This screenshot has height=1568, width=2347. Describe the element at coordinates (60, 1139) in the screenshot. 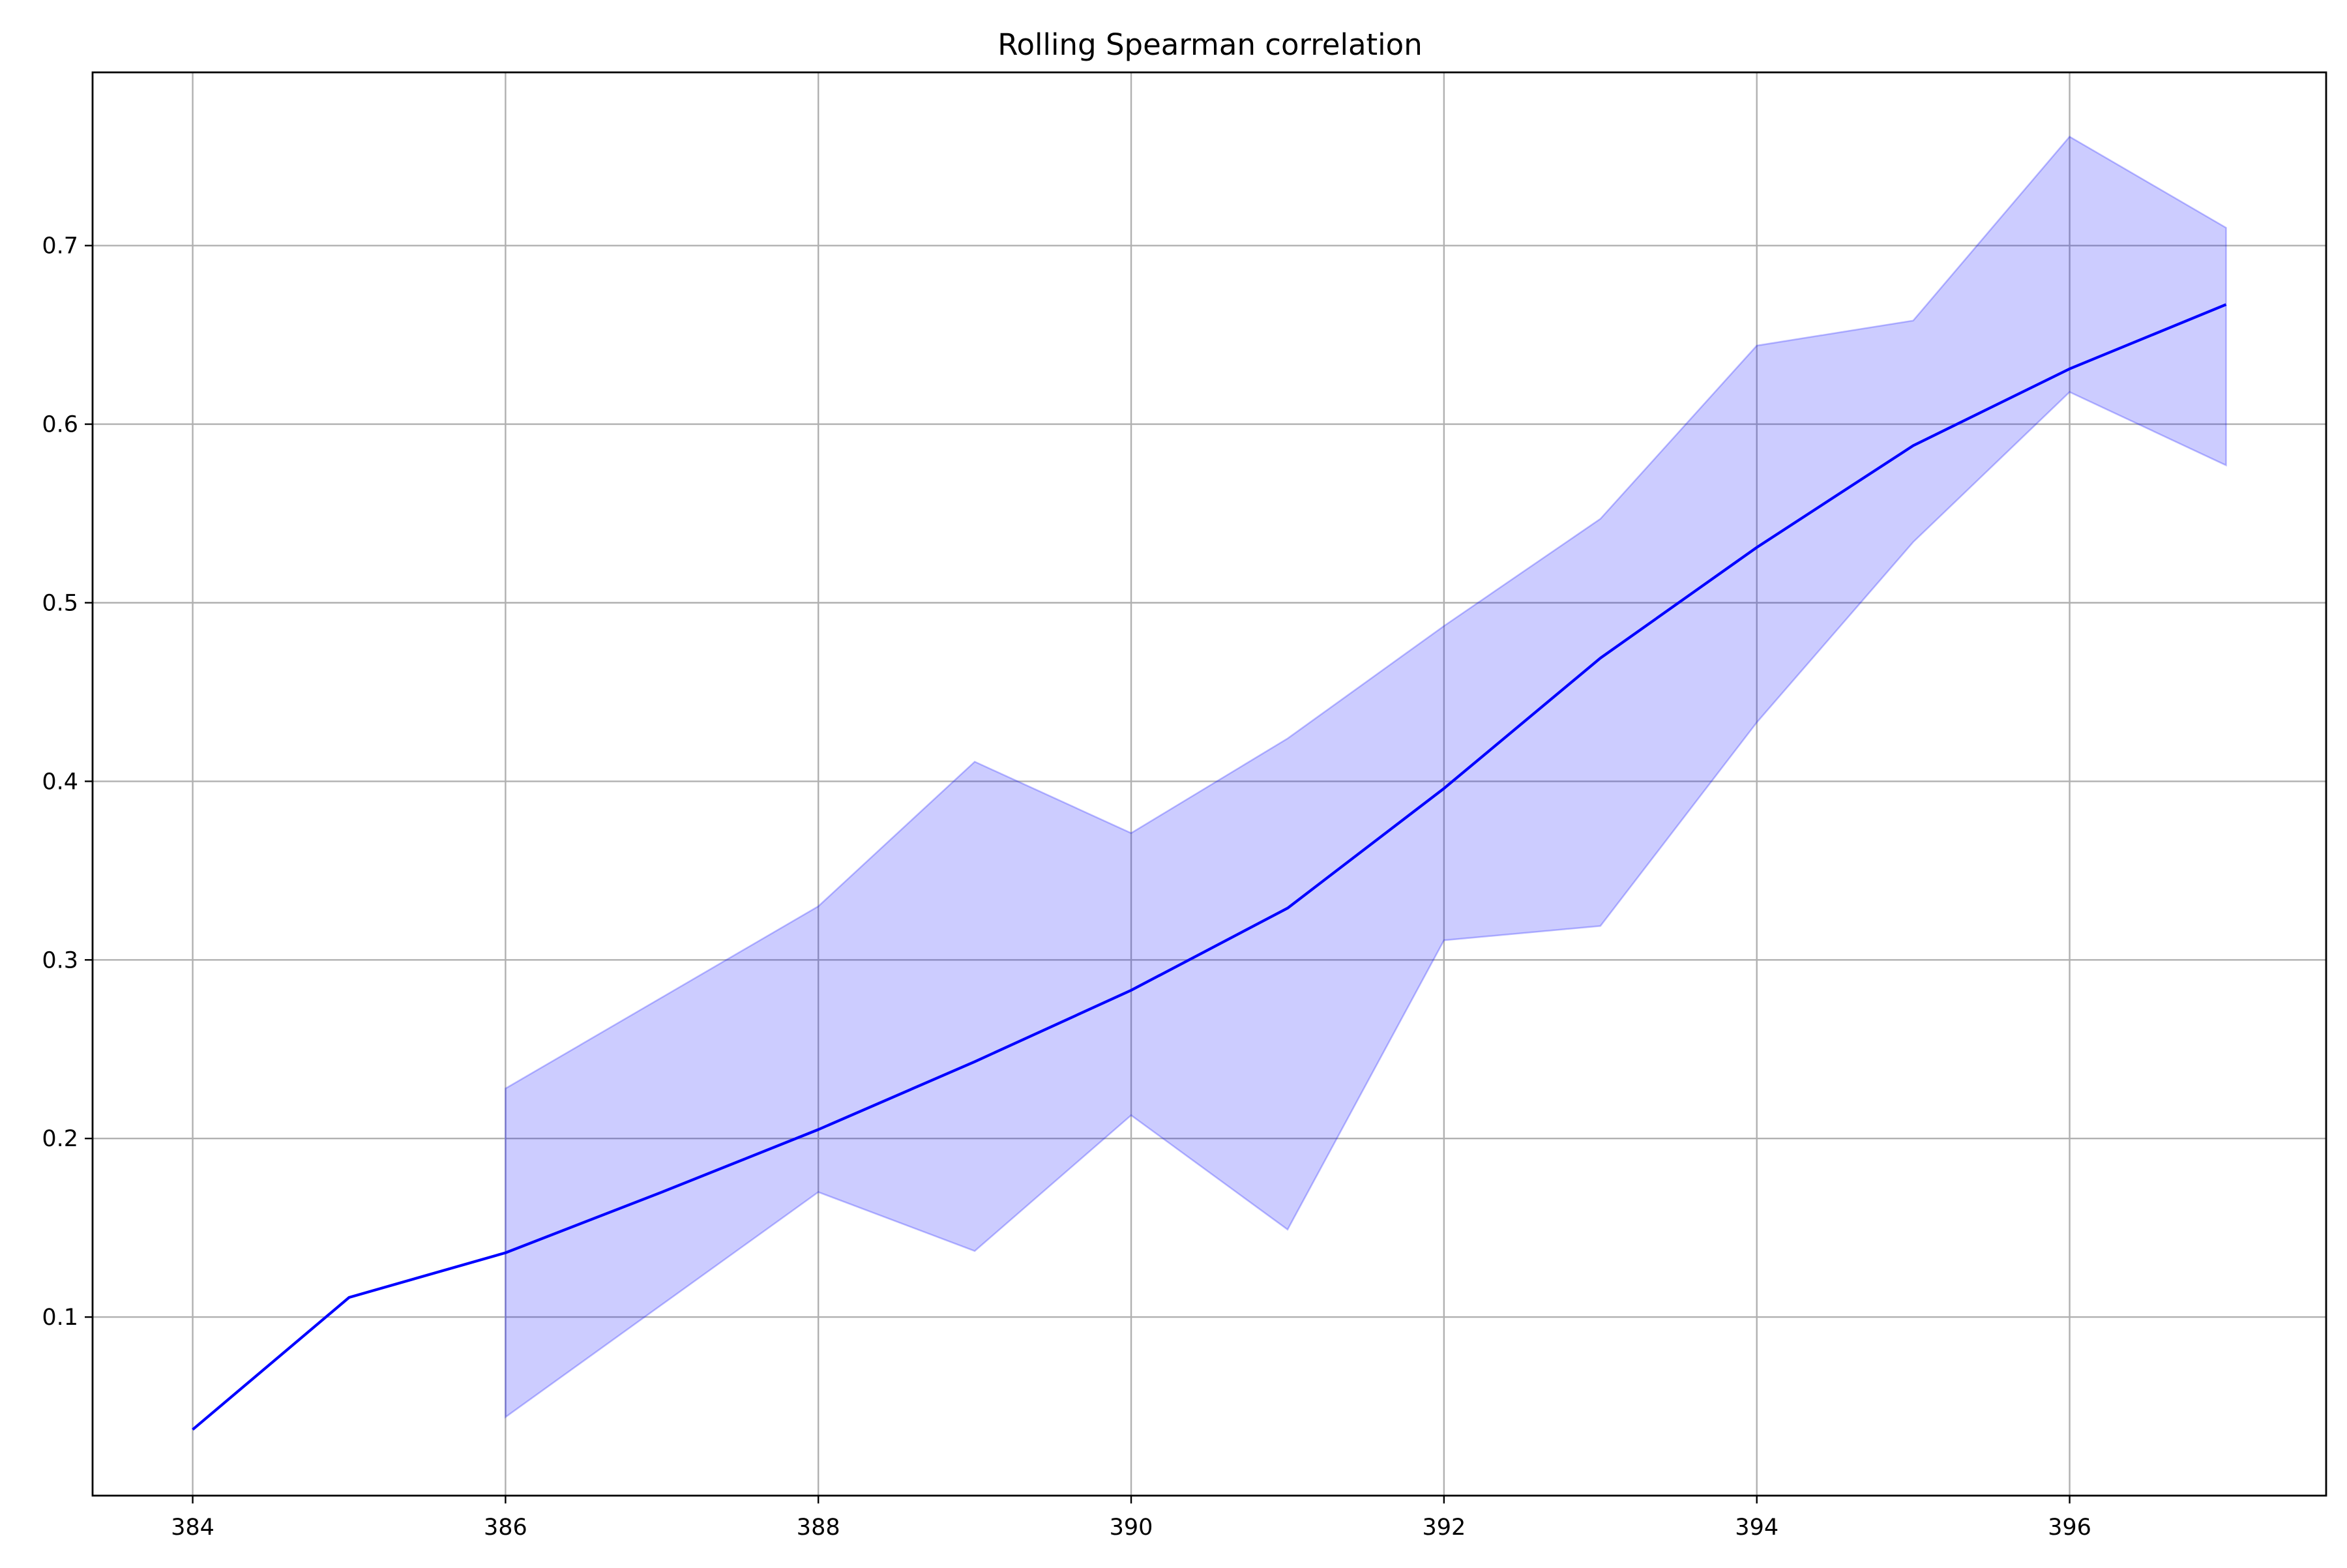

I see `y-tick-label-0_2: 0.2` at that location.